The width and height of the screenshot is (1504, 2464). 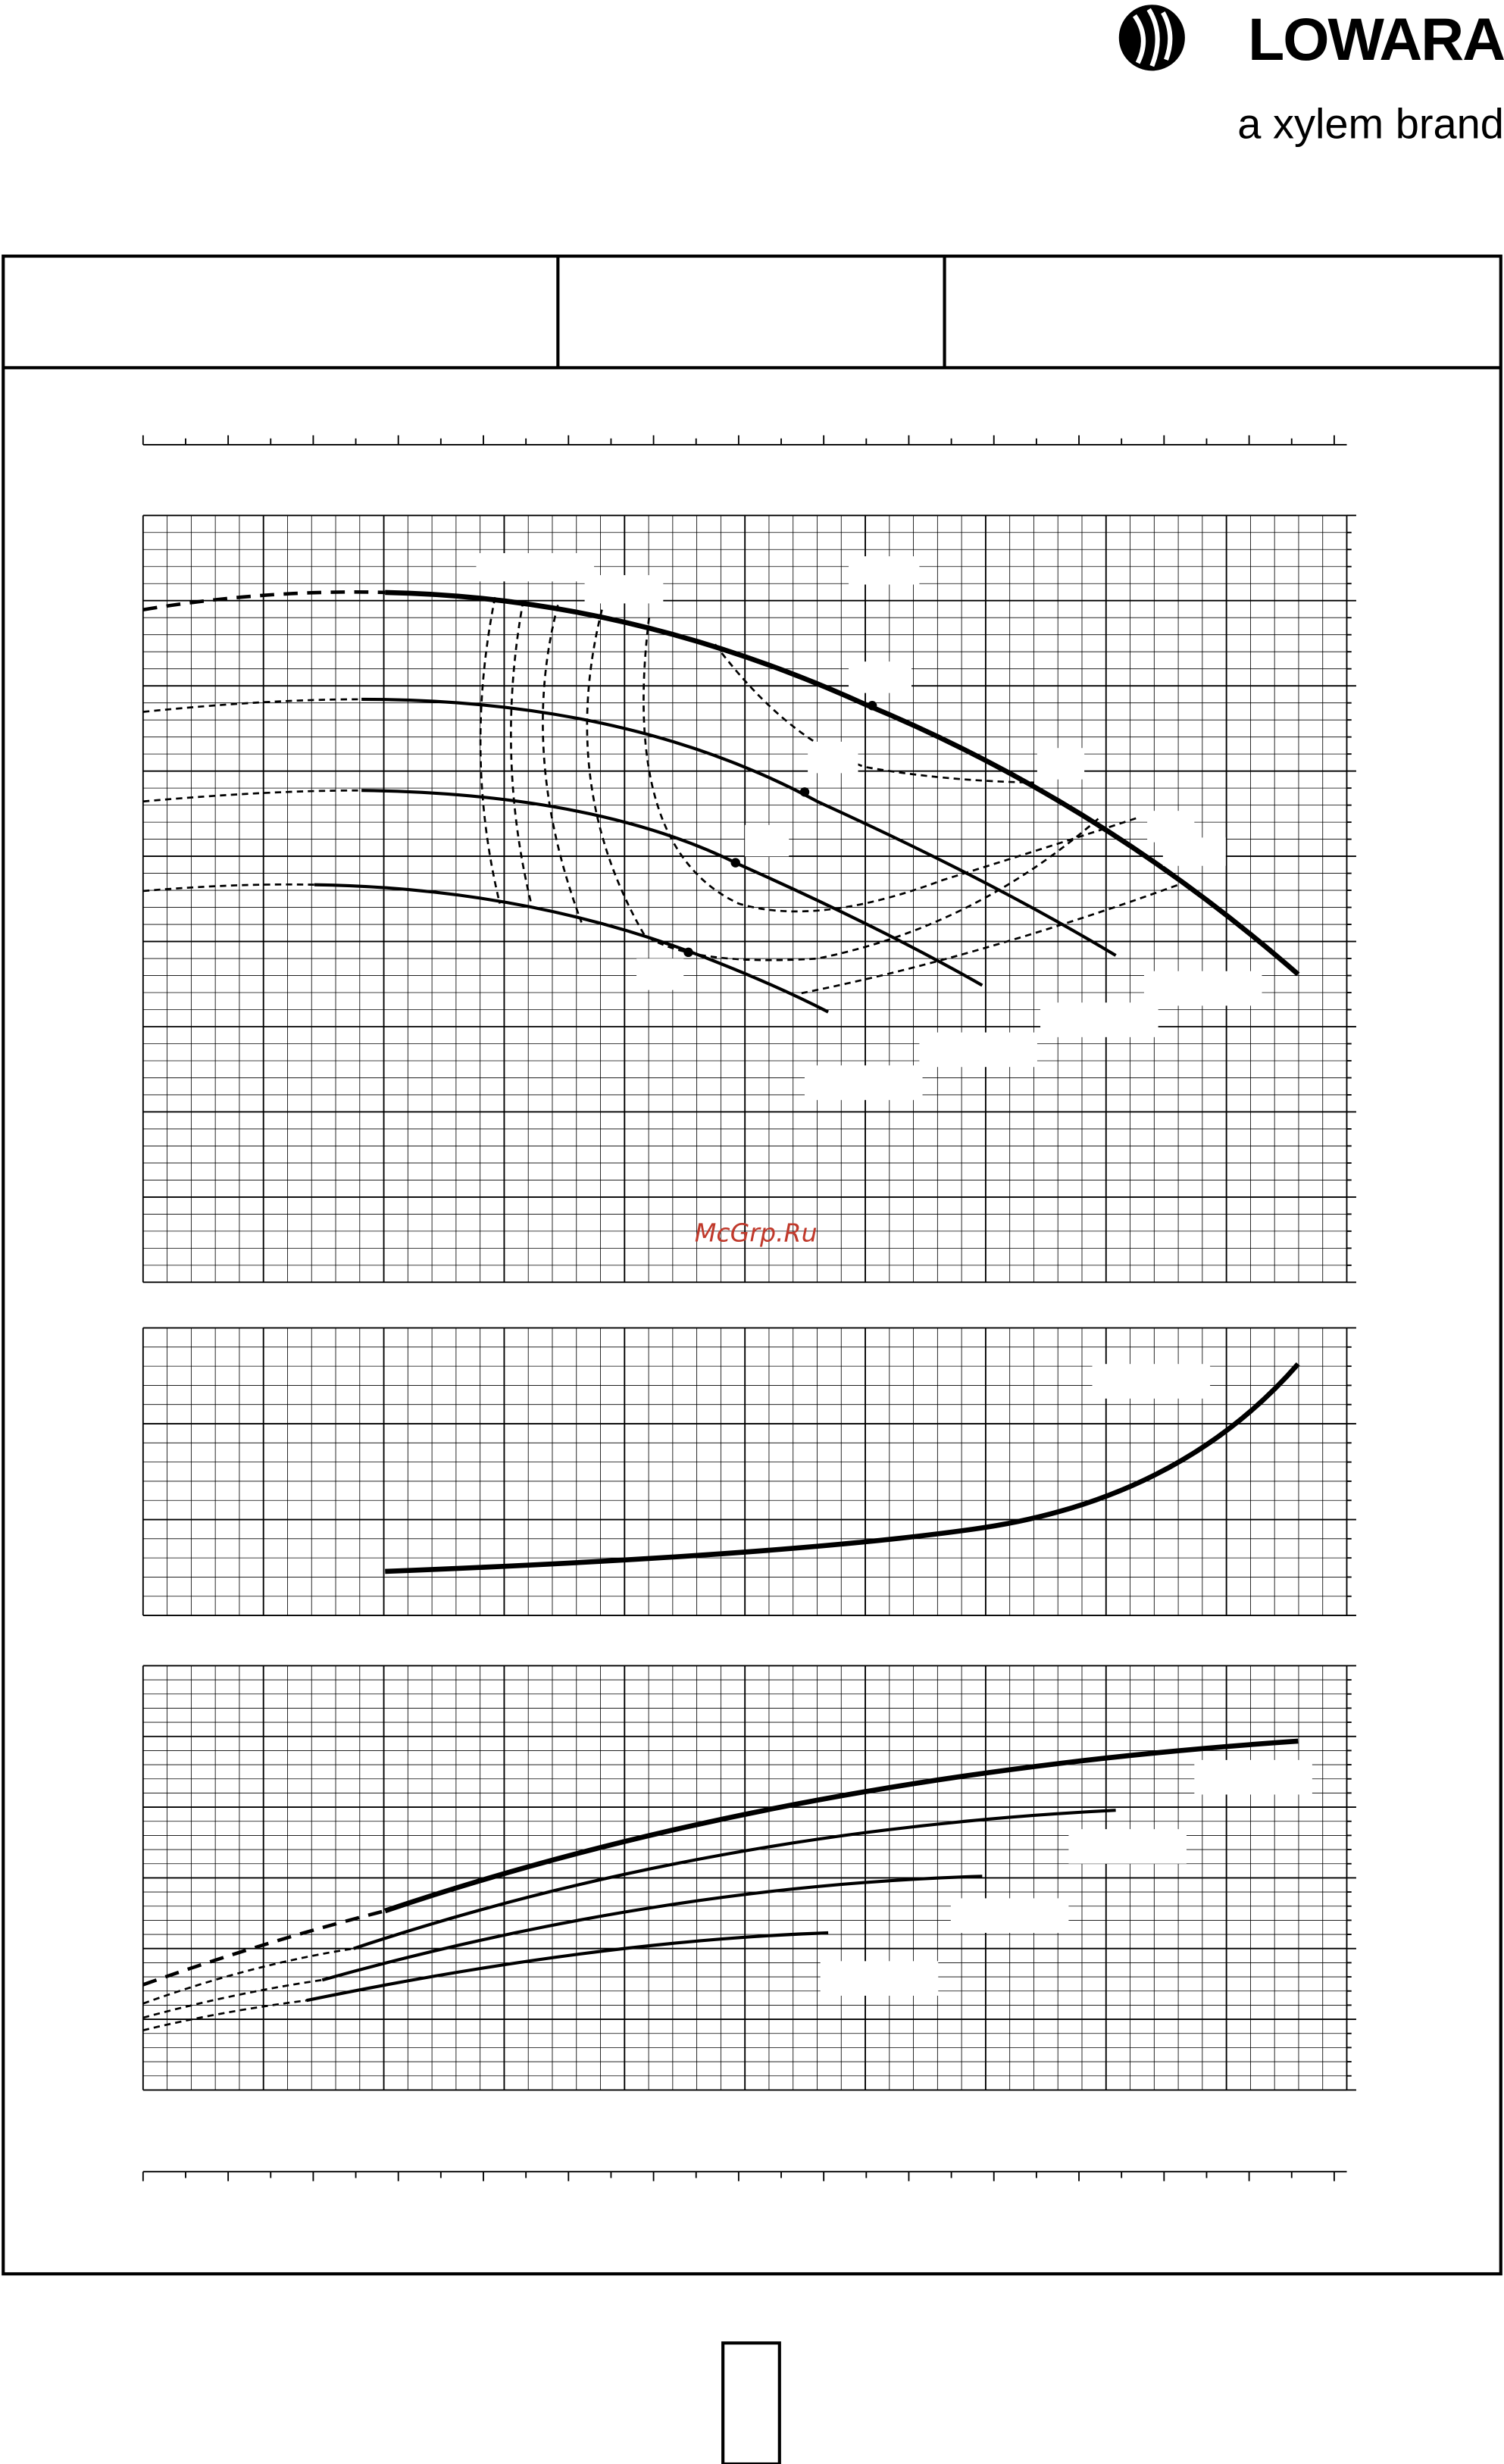 What do you see at coordinates (756, 1232) in the screenshot?
I see `watermark: McGrp.Ru` at bounding box center [756, 1232].